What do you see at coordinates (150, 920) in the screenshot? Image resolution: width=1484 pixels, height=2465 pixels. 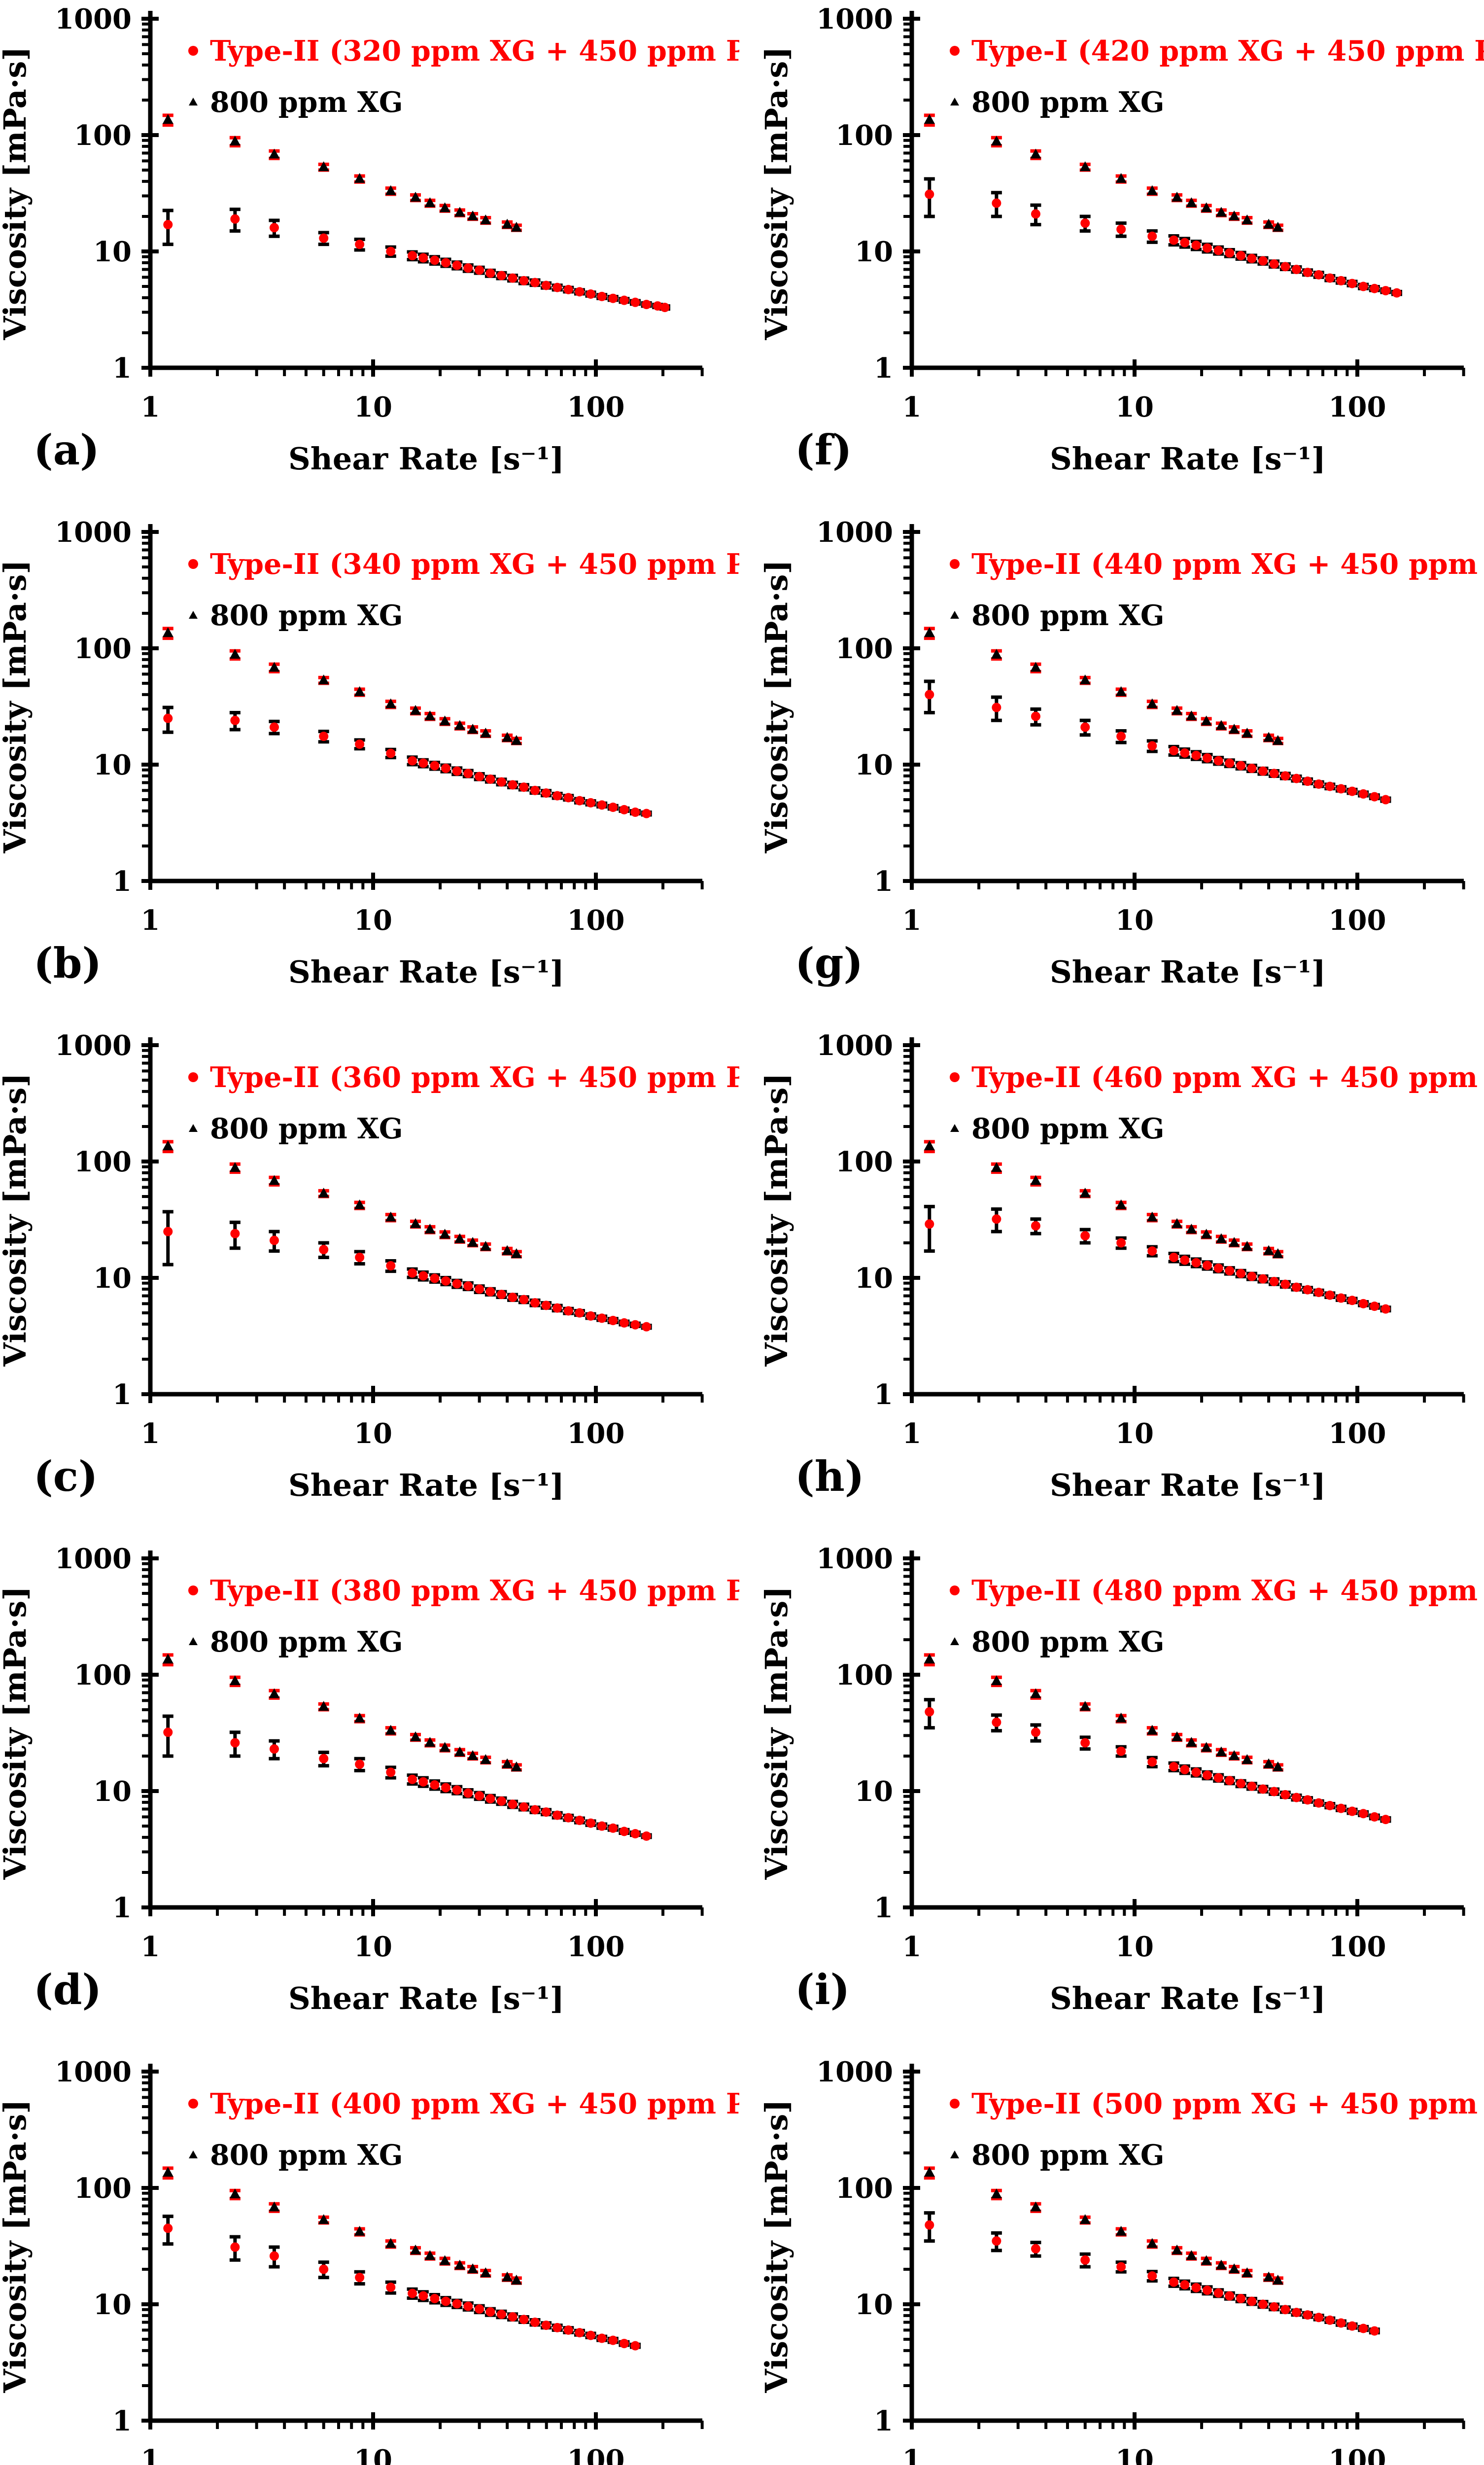 I see `x-tick-label: 1` at bounding box center [150, 920].